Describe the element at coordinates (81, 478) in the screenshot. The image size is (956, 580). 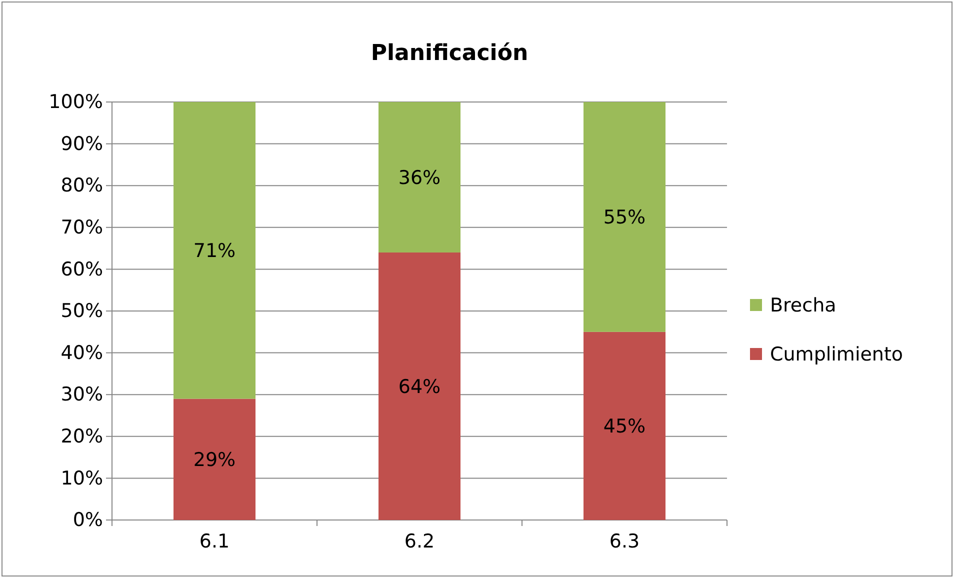
I see `y-tick-label: 10%` at that location.